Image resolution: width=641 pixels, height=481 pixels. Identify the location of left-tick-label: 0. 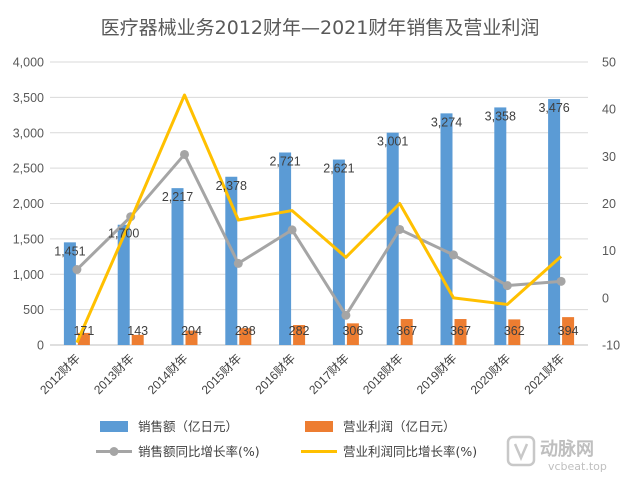
(40, 346).